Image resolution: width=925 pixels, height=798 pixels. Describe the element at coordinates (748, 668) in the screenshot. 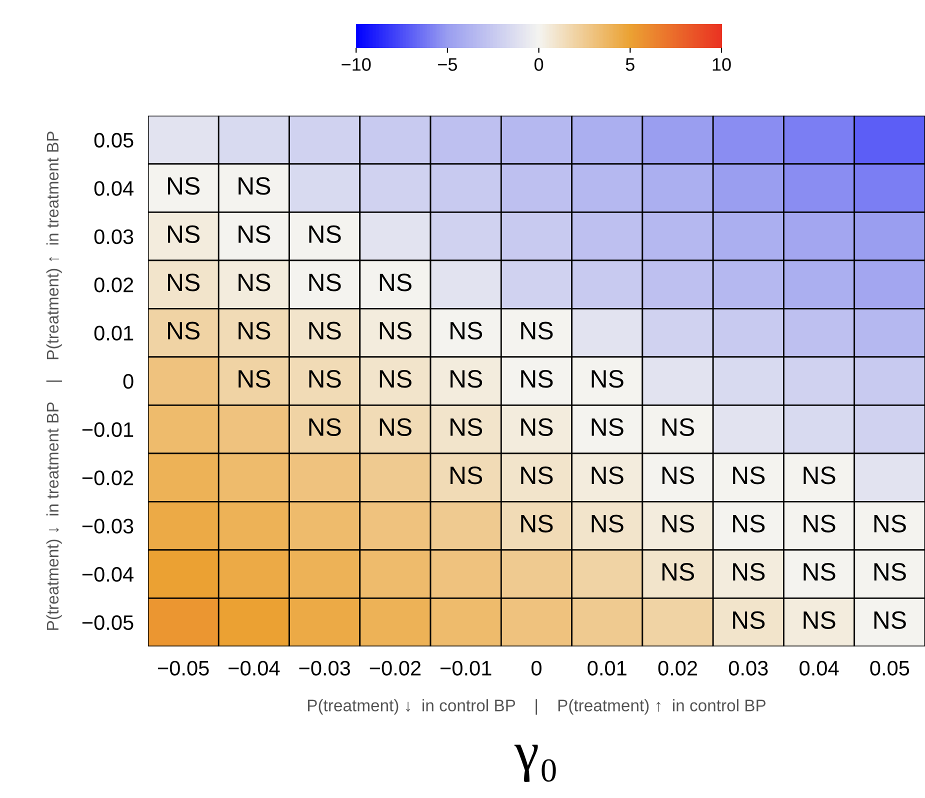

I see `x-tick-label: 0.03` at that location.